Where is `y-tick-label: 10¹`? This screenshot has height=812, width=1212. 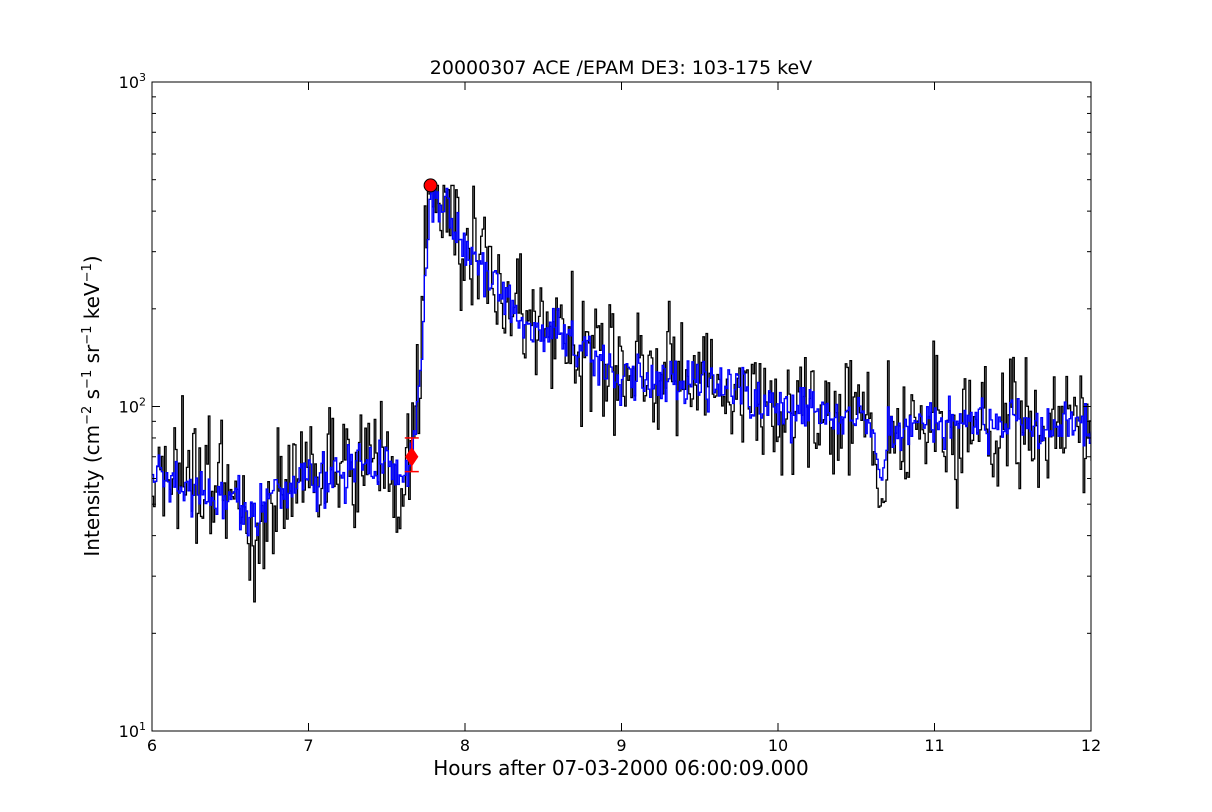
y-tick-label: 10¹ is located at coordinates (132, 730).